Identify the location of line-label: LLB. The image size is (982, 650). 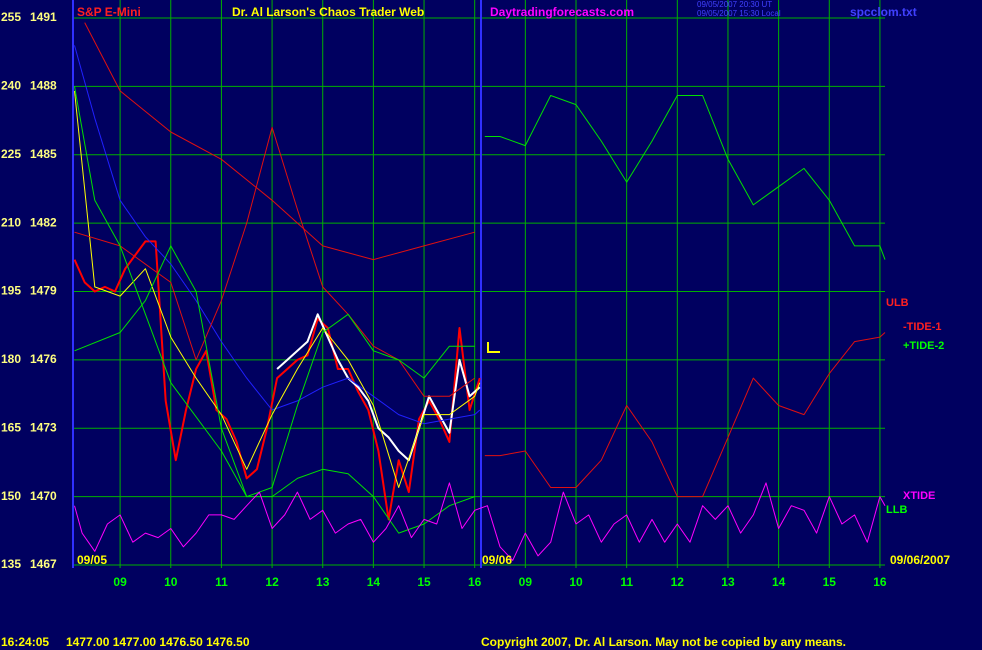
(896, 510).